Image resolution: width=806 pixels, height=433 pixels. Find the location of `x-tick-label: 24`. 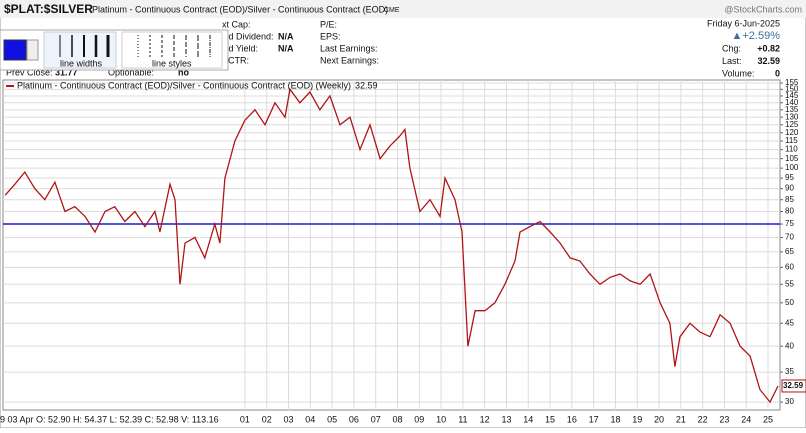

x-tick-label: 24 is located at coordinates (746, 419).